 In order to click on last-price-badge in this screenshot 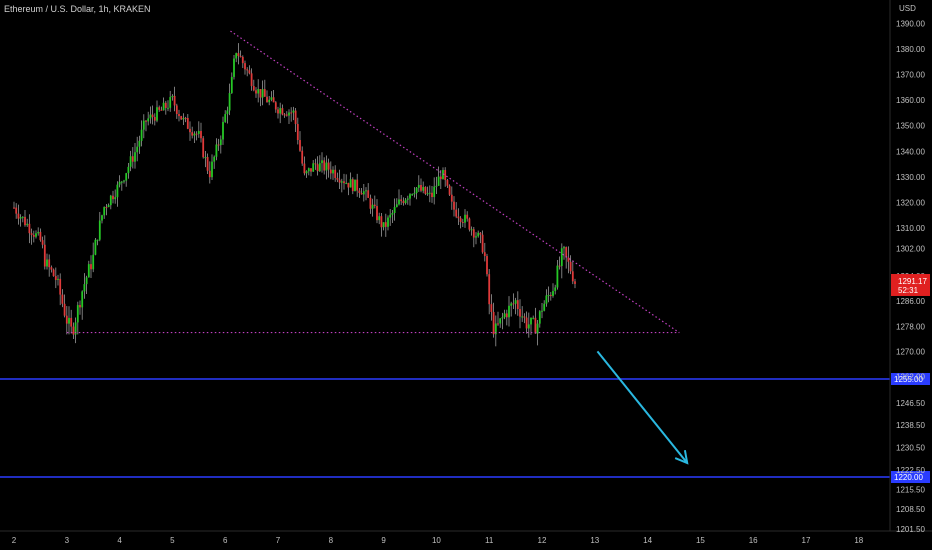, I will do `click(910, 284)`.